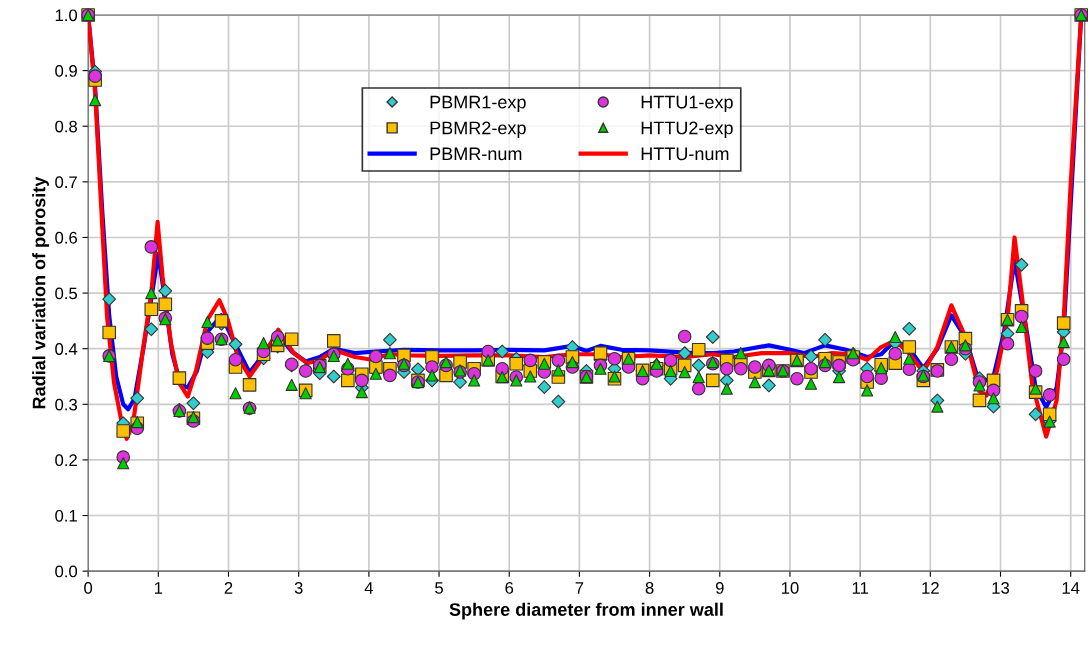 This screenshot has height=652, width=1088. What do you see at coordinates (66, 237) in the screenshot?
I see `y-tick-label: 0.6` at bounding box center [66, 237].